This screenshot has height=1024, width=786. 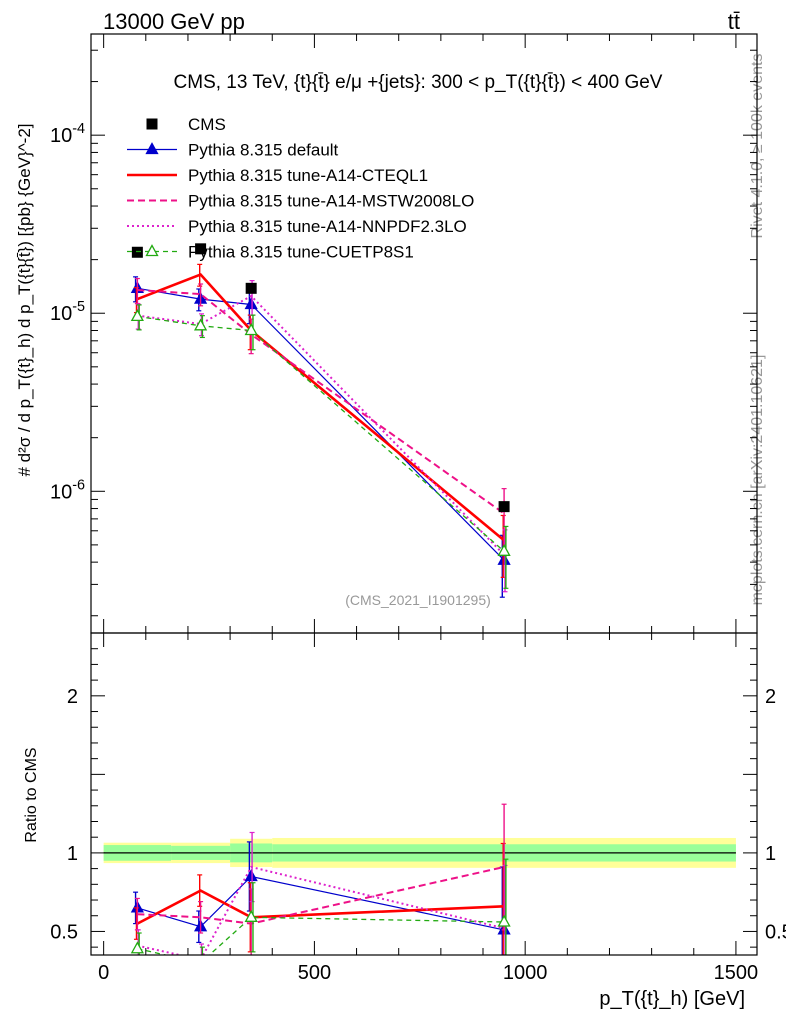 What do you see at coordinates (331, 201) in the screenshot?
I see `legend-label-mstw: Pythia 8.315 tune-A14-MSTW2008LO` at bounding box center [331, 201].